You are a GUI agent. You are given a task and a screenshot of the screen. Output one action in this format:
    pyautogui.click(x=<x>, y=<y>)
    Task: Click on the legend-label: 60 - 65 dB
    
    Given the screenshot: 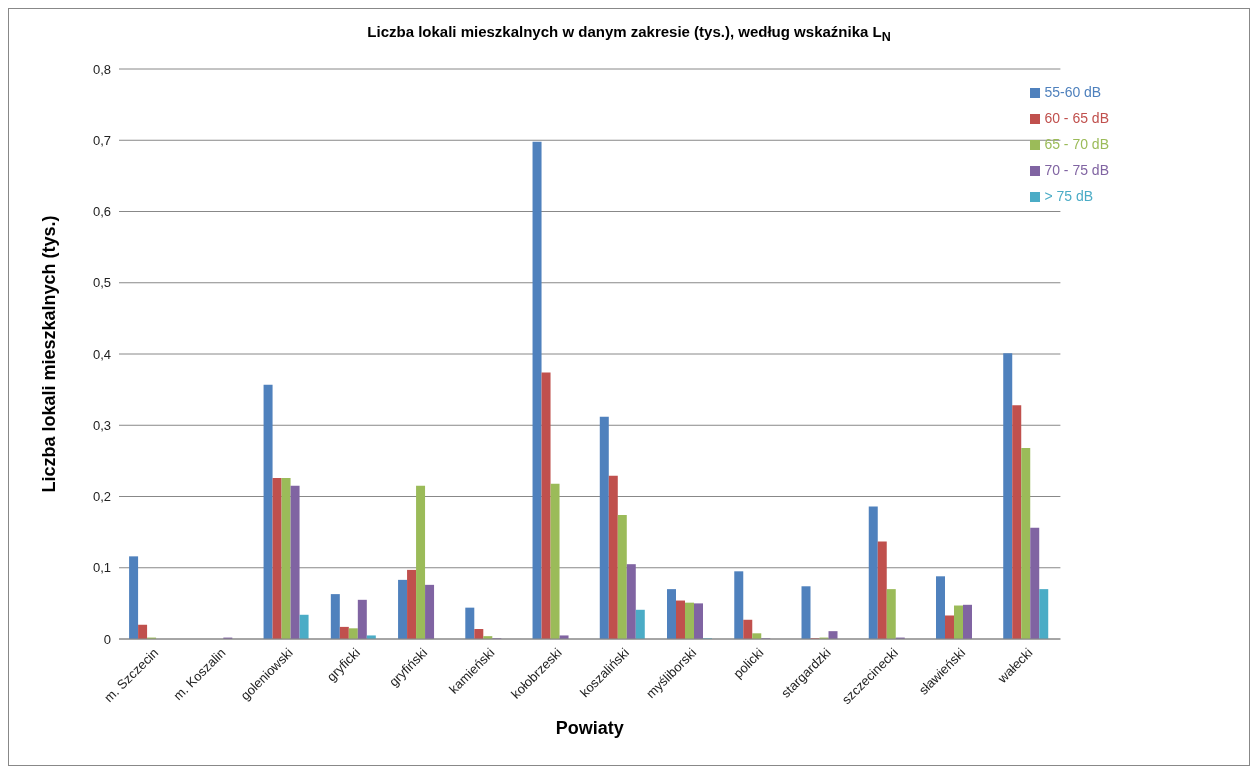 What is the action you would take?
    pyautogui.click(x=1076, y=118)
    